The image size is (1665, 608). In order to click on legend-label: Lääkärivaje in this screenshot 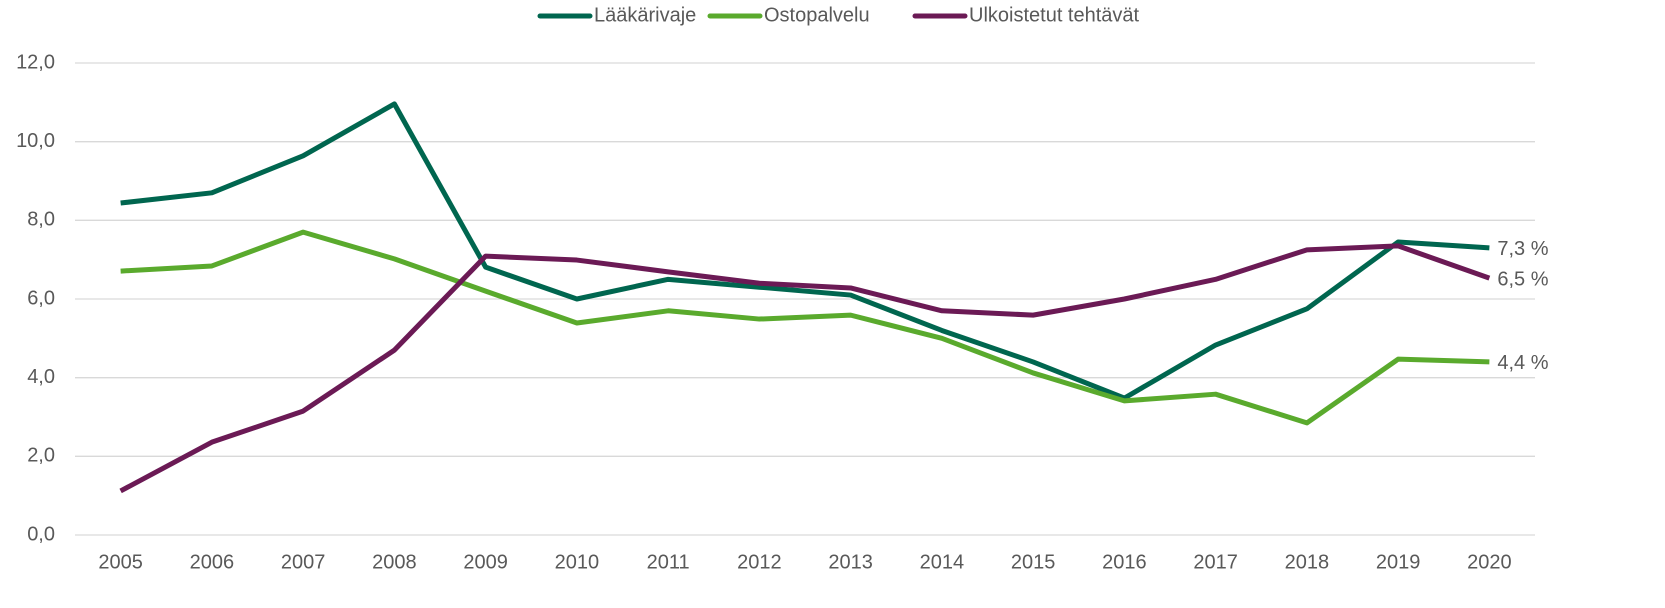, I will do `click(645, 15)`.